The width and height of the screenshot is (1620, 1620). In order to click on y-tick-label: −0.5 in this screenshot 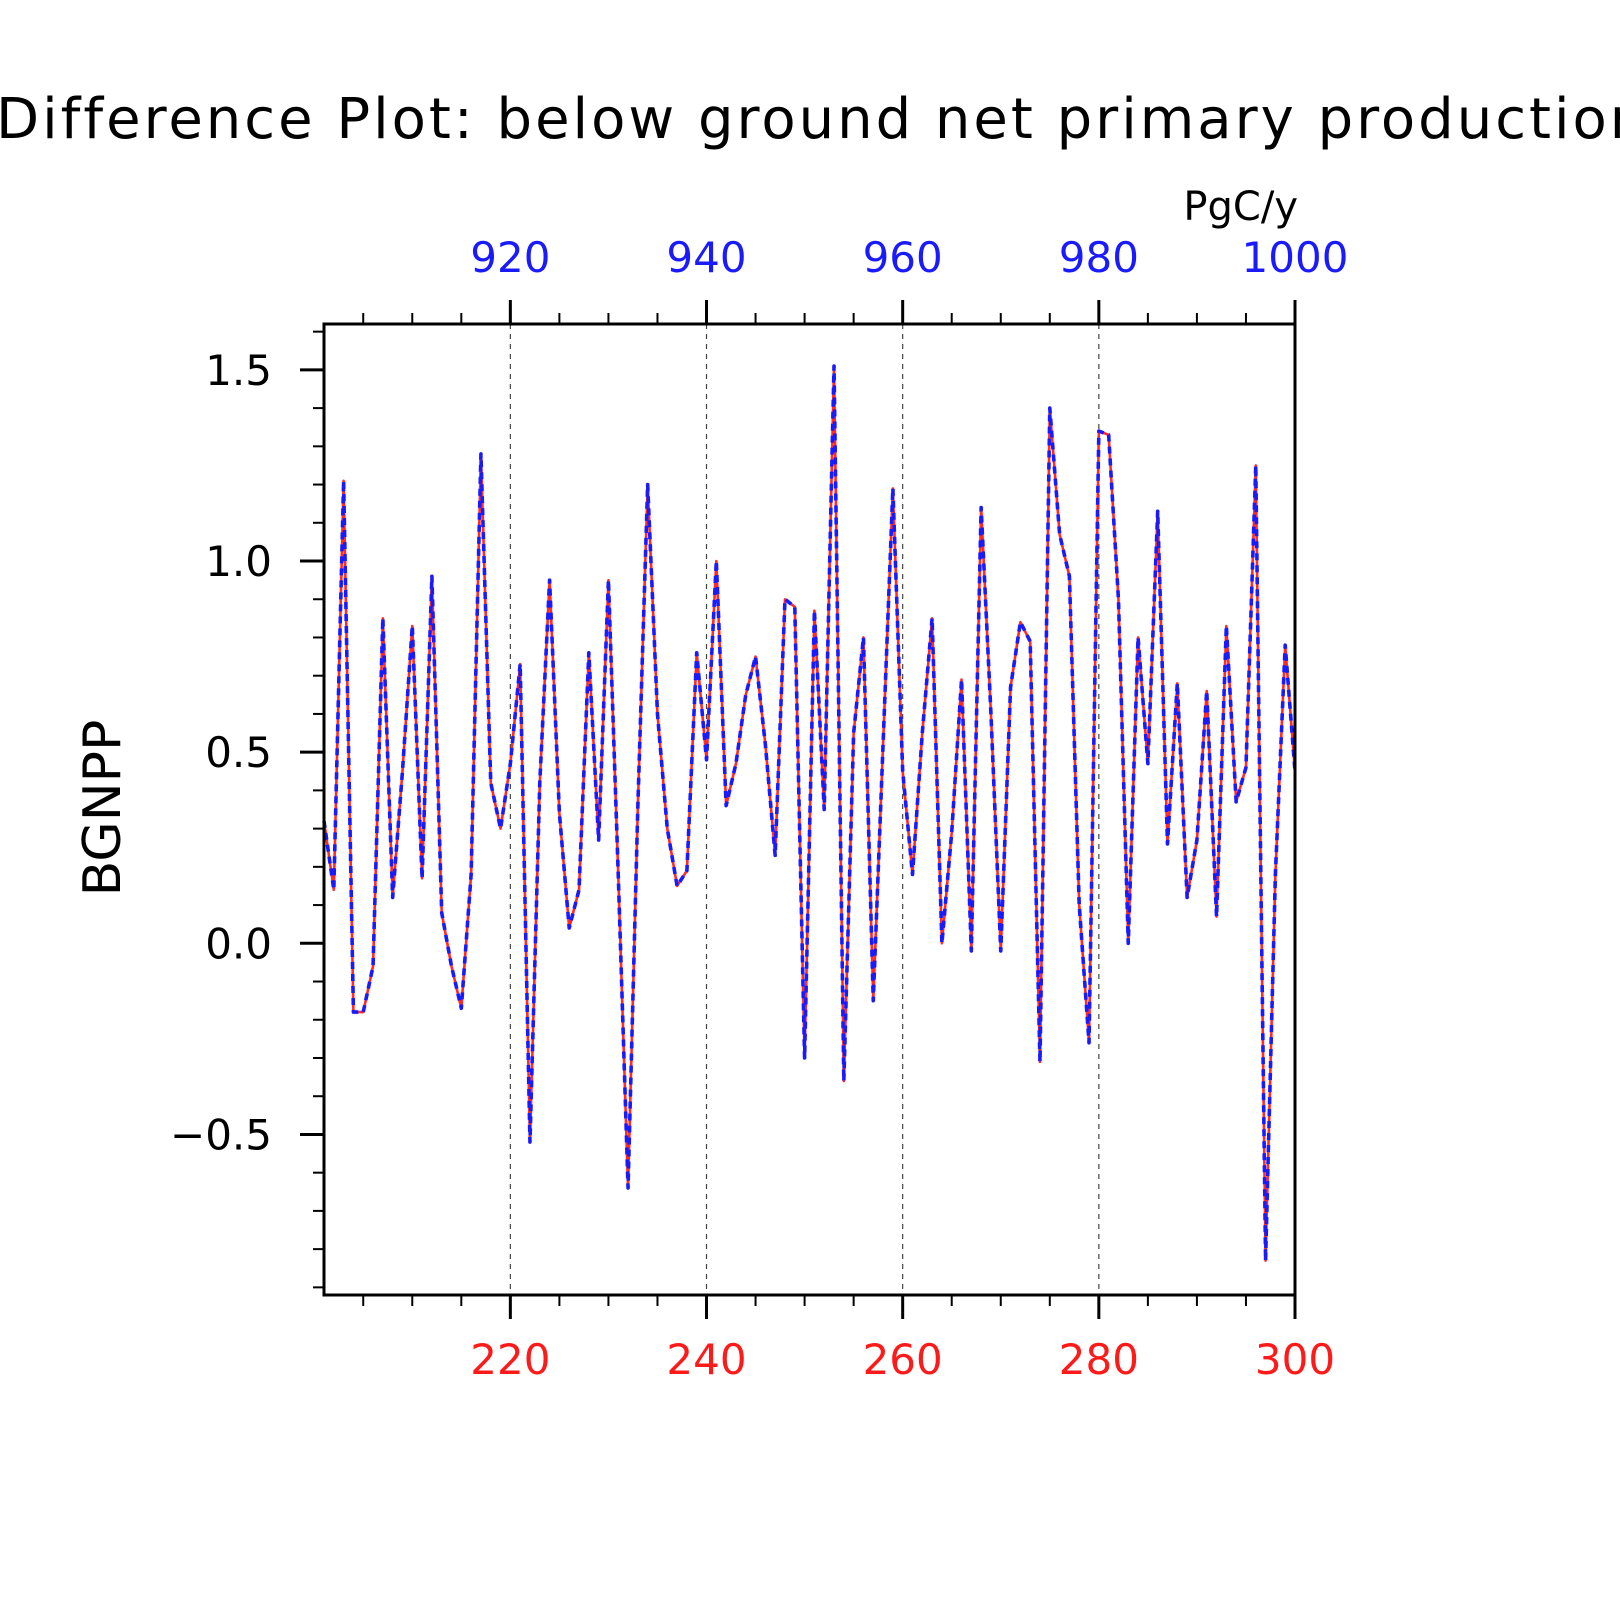, I will do `click(221, 1134)`.